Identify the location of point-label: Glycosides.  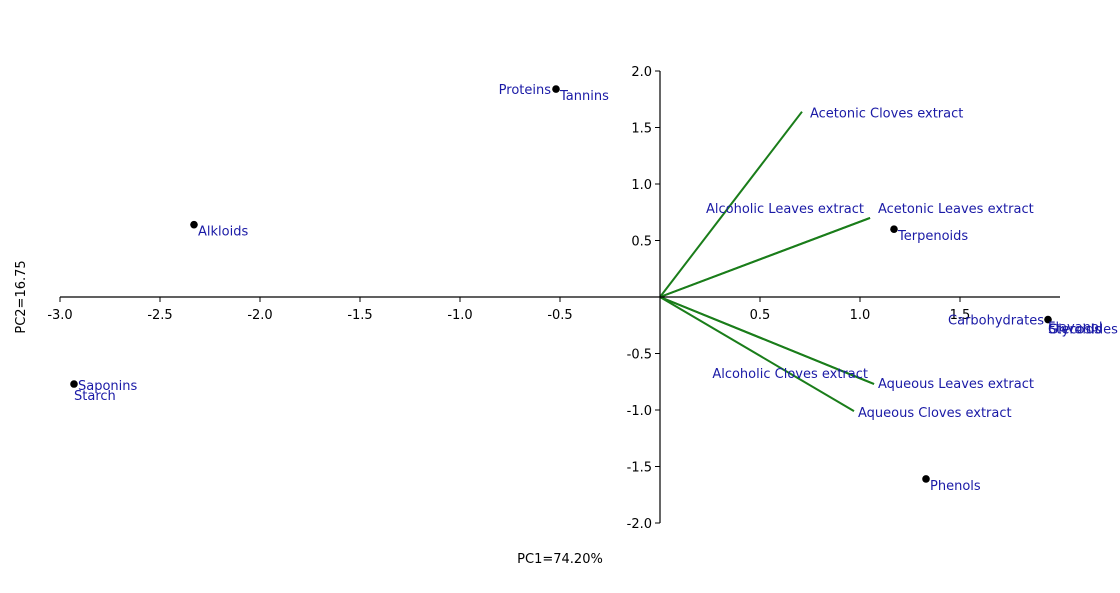
(1083, 330).